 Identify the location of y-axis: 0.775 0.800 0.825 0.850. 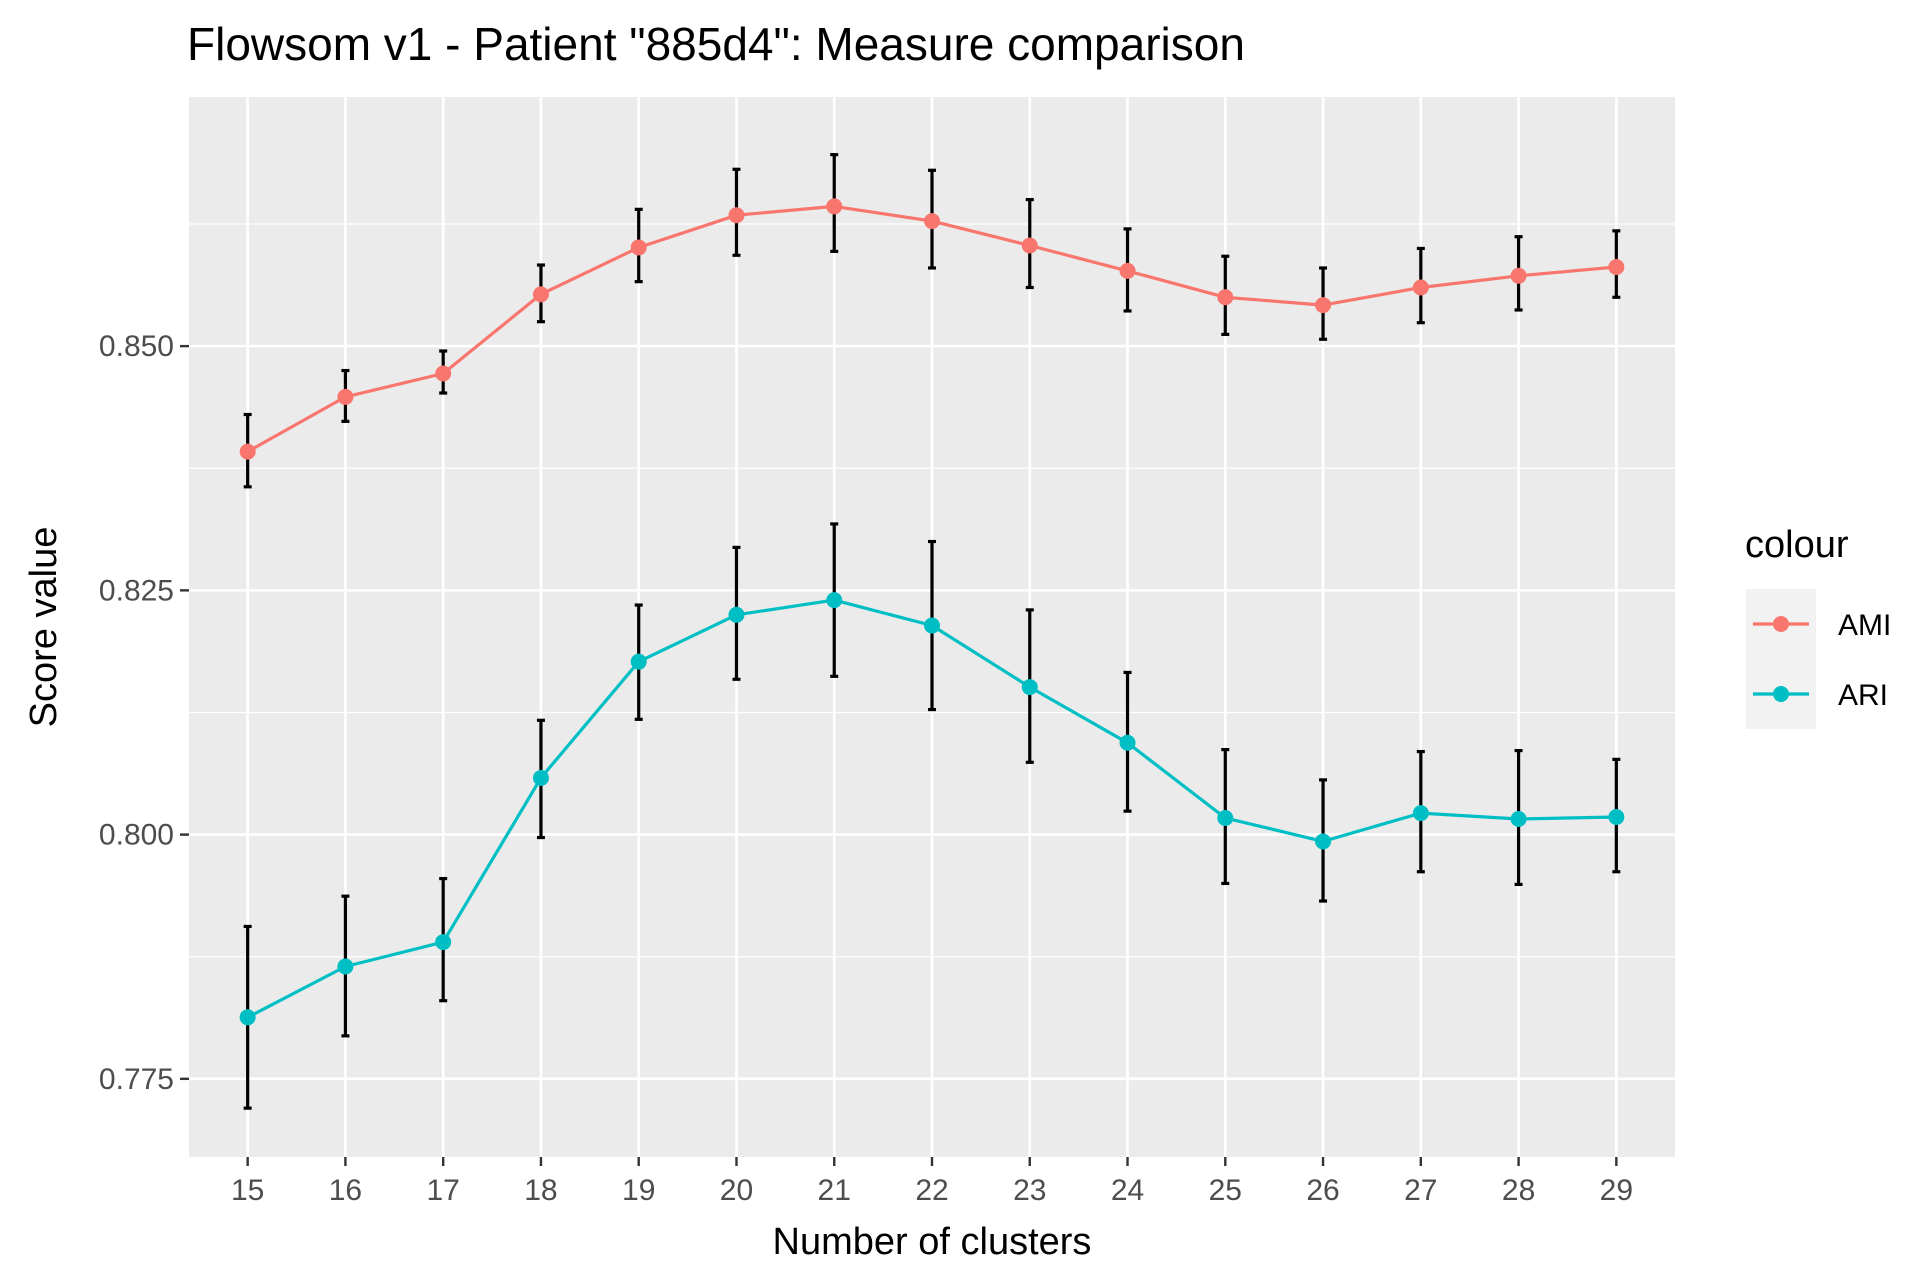
(144, 713).